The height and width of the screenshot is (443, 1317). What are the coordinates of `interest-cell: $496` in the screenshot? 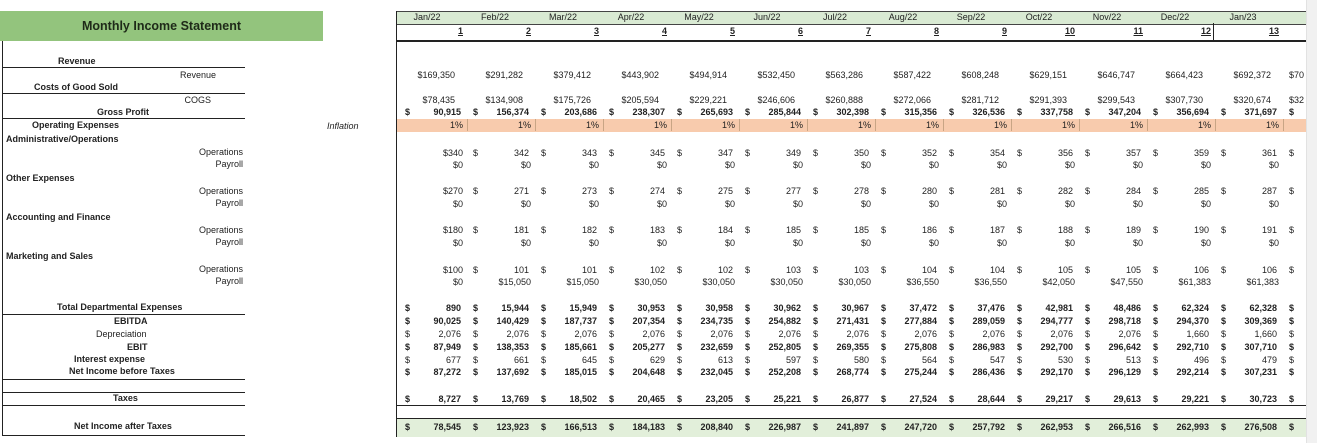 It's located at (1181, 360).